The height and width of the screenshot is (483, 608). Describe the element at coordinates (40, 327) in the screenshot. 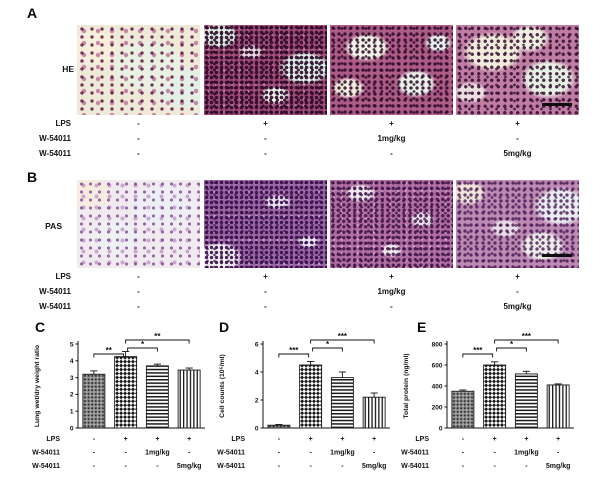

I see `panel-letter-c: C` at that location.